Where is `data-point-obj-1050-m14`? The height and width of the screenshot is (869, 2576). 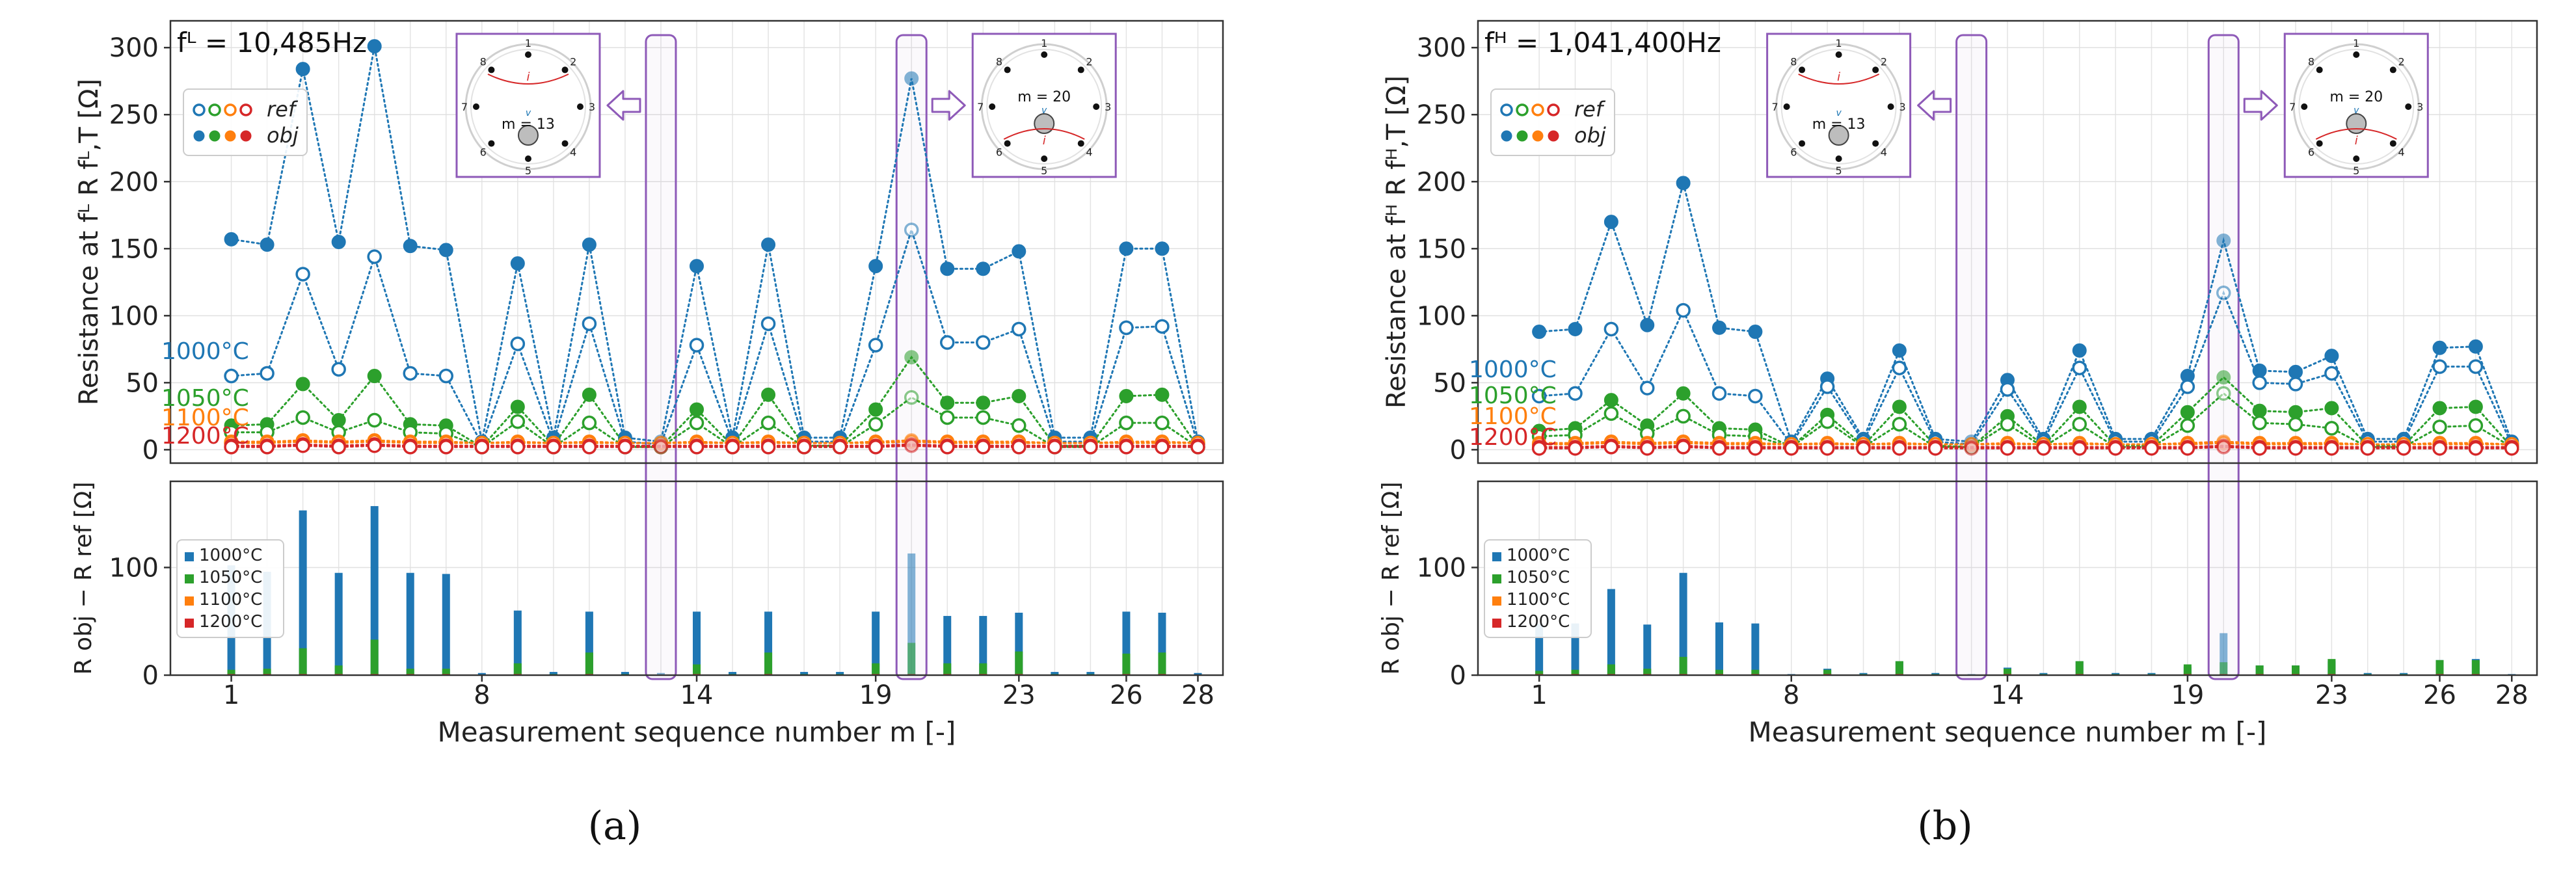
data-point-obj-1050-m14 is located at coordinates (697, 409).